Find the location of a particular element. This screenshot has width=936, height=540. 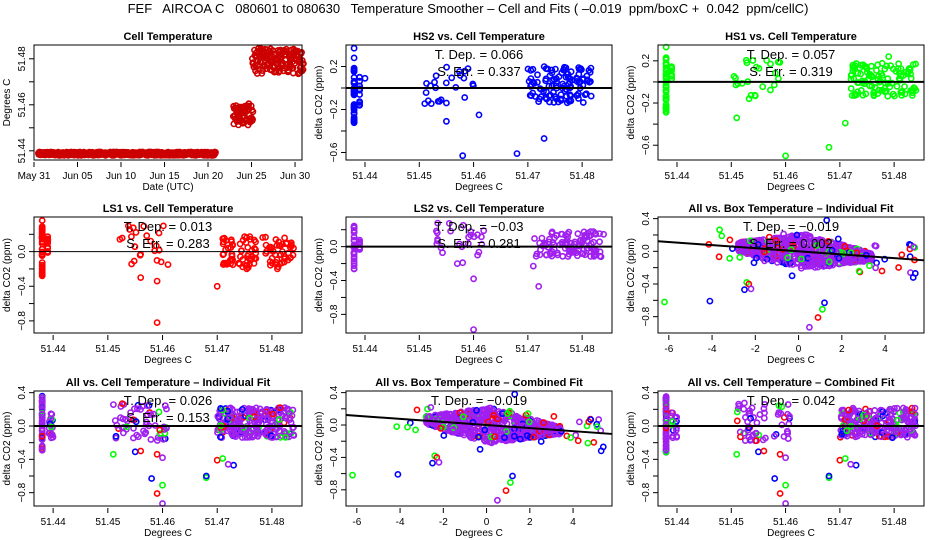

x-axis-label: Degrees C is located at coordinates (791, 360).